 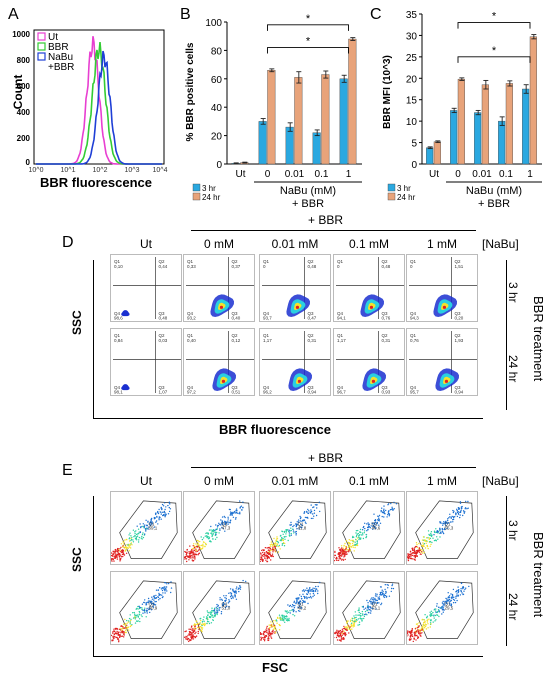 I want to click on panel-b-ylabel: % BBR positive cells, so click(x=190, y=91).